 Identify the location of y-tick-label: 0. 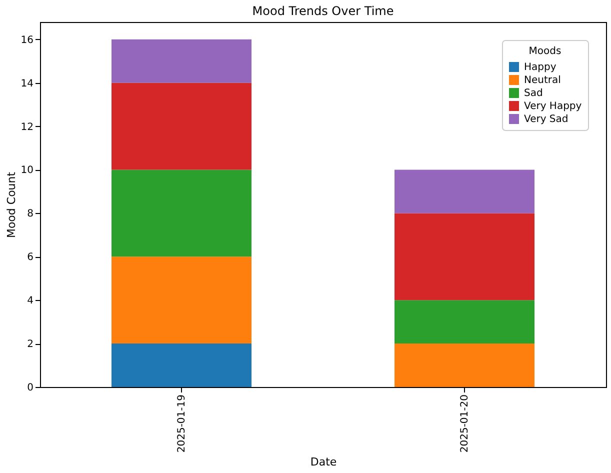
(30, 388).